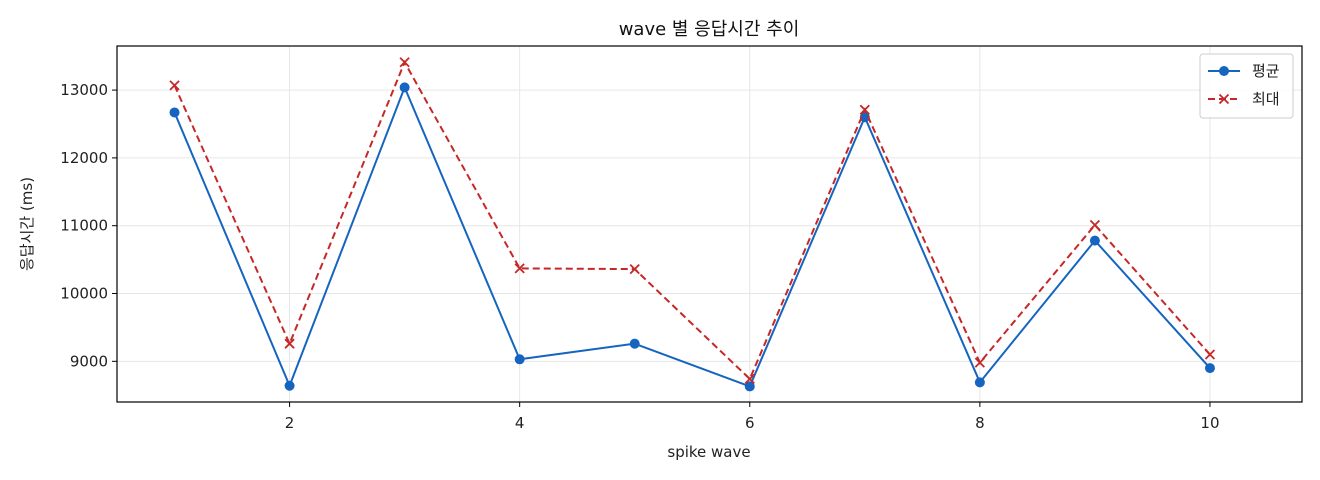  Describe the element at coordinates (708, 452) in the screenshot. I see `x-axis-label: spike wave` at that location.